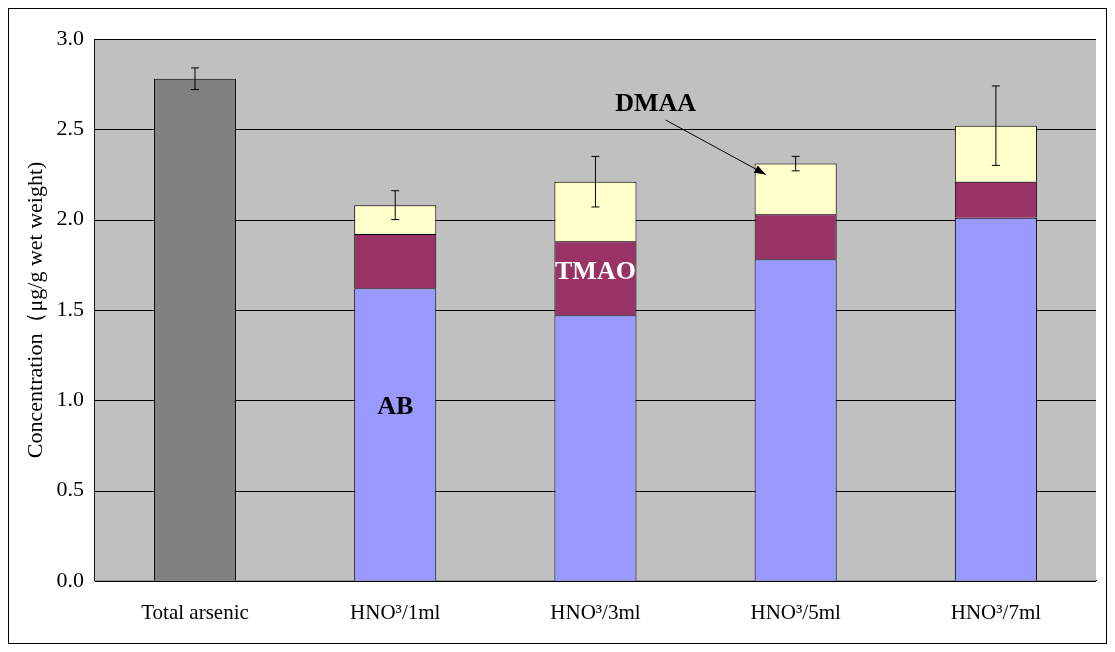 This screenshot has width=1115, height=652. What do you see at coordinates (195, 611) in the screenshot?
I see `x-tick-label: Total arsenic` at bounding box center [195, 611].